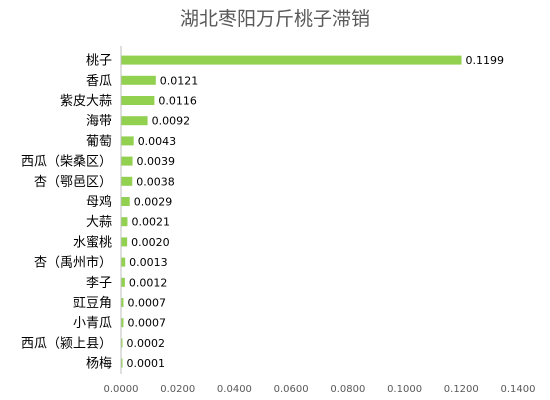 The height and width of the screenshot is (400, 550). Describe the element at coordinates (73, 263) in the screenshot. I see `category-label: 杏（禹州市）` at that location.